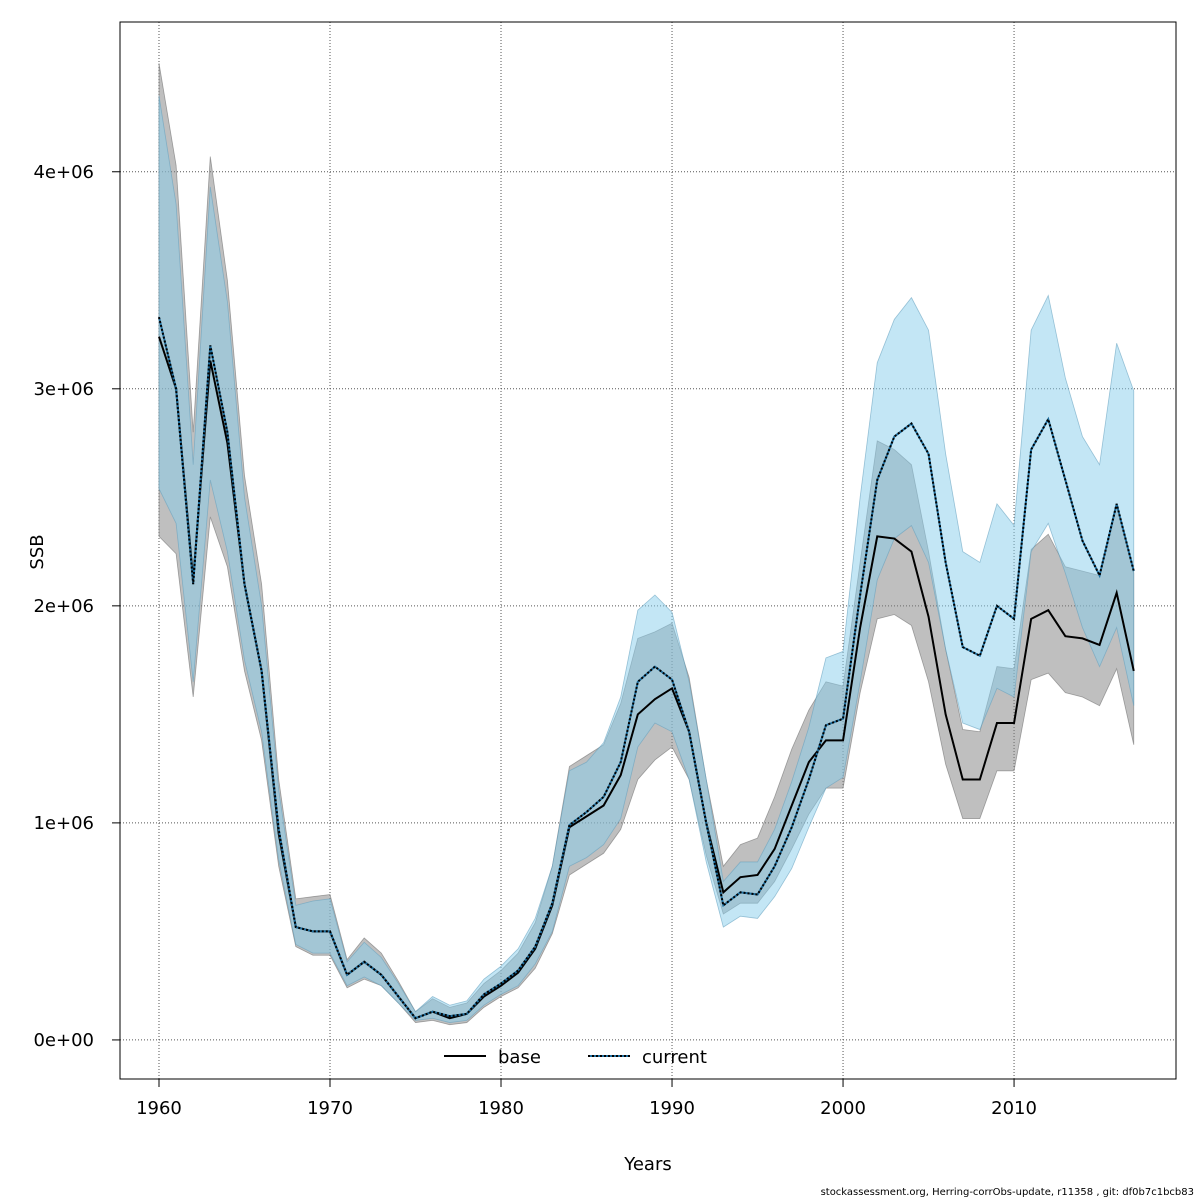  What do you see at coordinates (63, 1040) in the screenshot?
I see `y-tick-label: 0e+00` at bounding box center [63, 1040].